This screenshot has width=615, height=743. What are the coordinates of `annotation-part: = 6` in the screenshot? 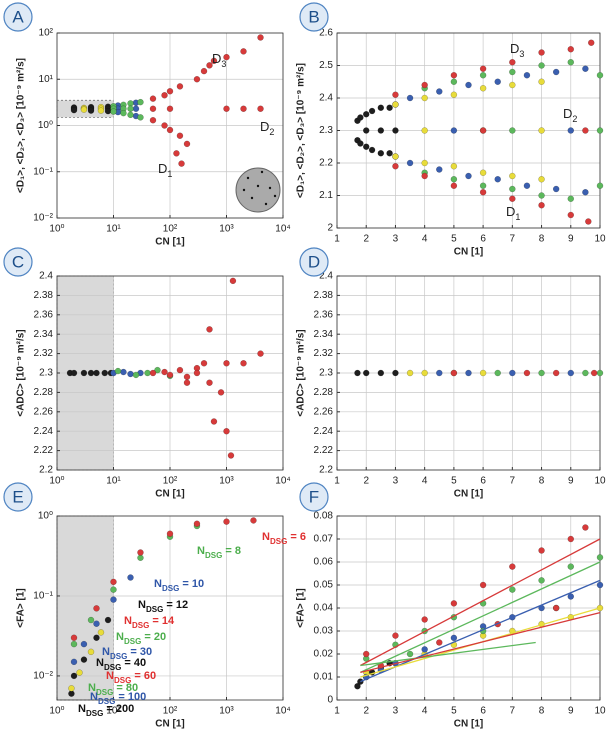 It's located at (296, 537).